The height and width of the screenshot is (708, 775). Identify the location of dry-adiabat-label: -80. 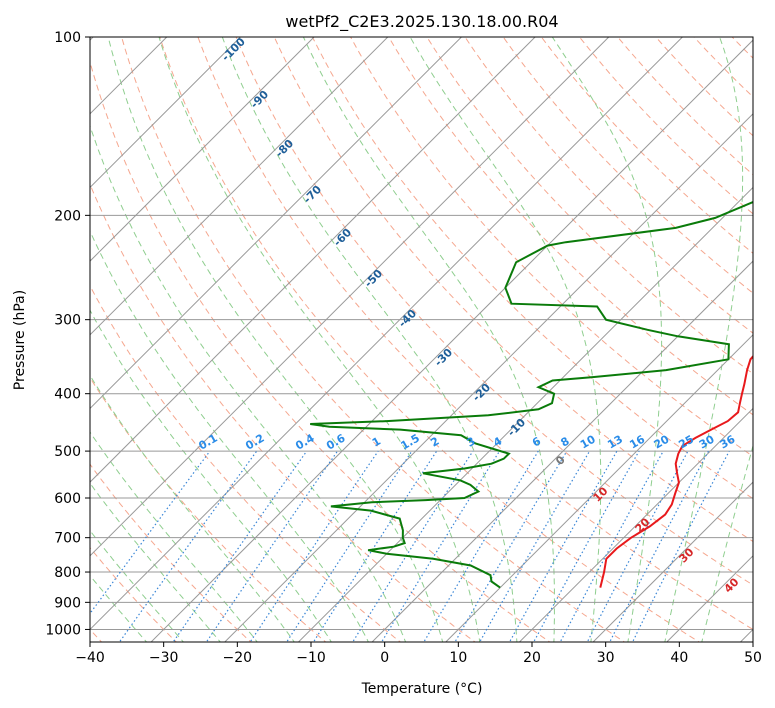
(284, 148).